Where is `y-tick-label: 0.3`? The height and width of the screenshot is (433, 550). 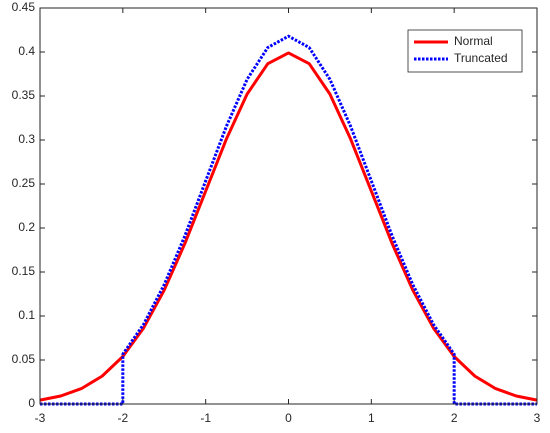 y-tick-label: 0.3 is located at coordinates (26, 139).